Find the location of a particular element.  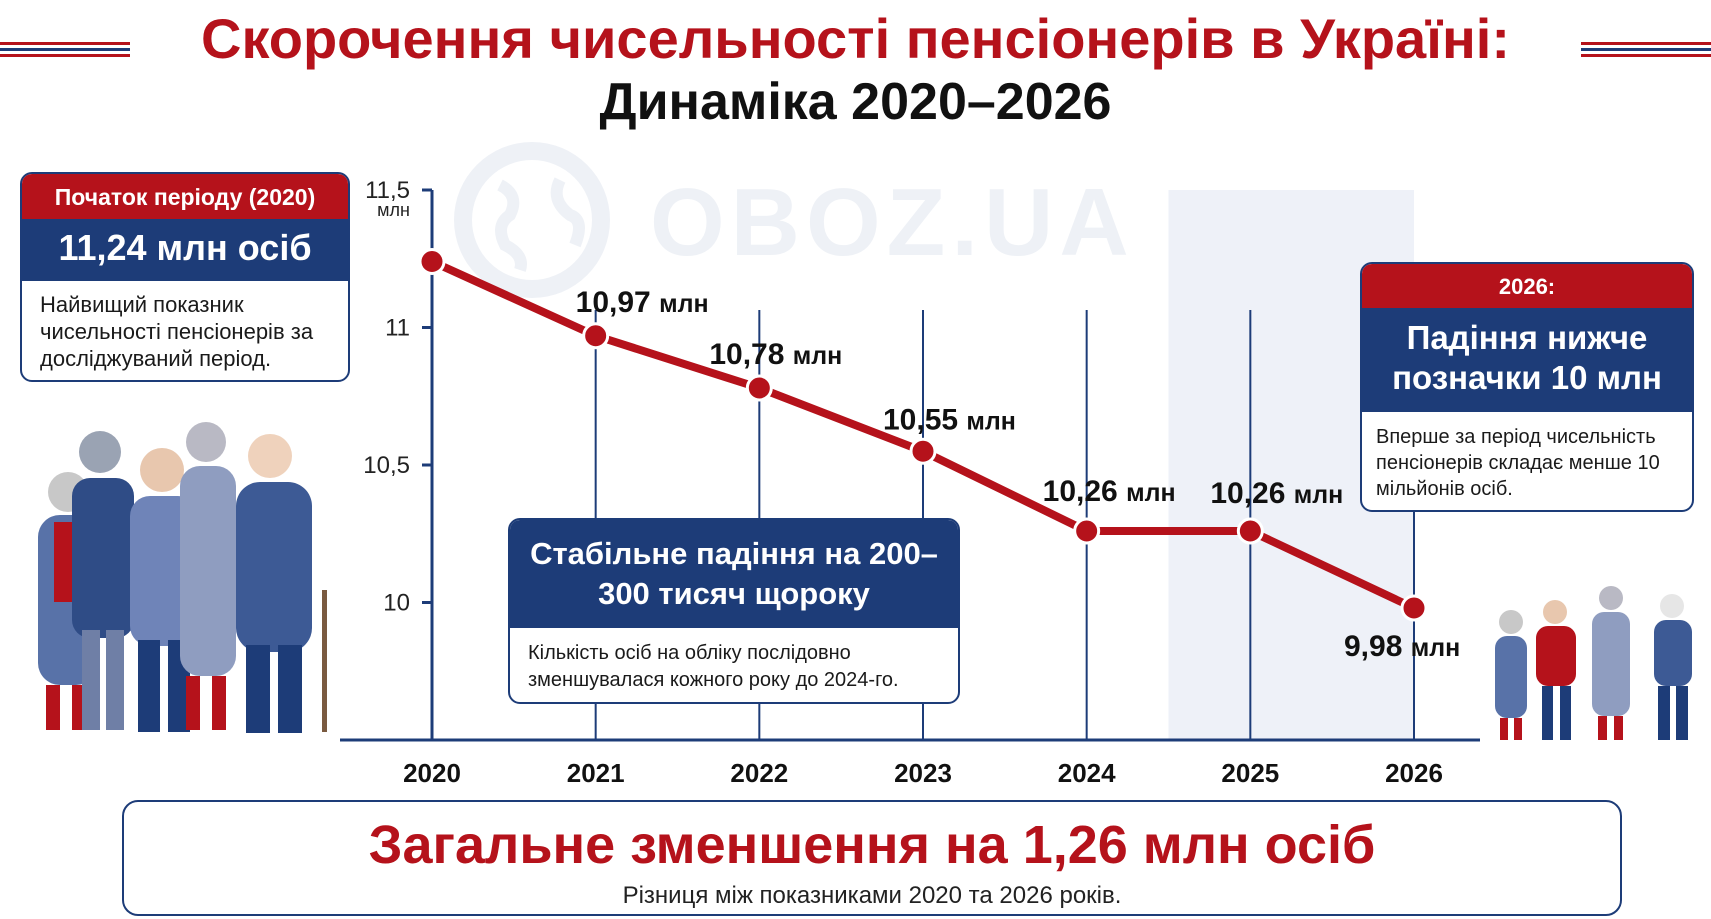

elderly-group-right-illustration is located at coordinates (1593, 663).